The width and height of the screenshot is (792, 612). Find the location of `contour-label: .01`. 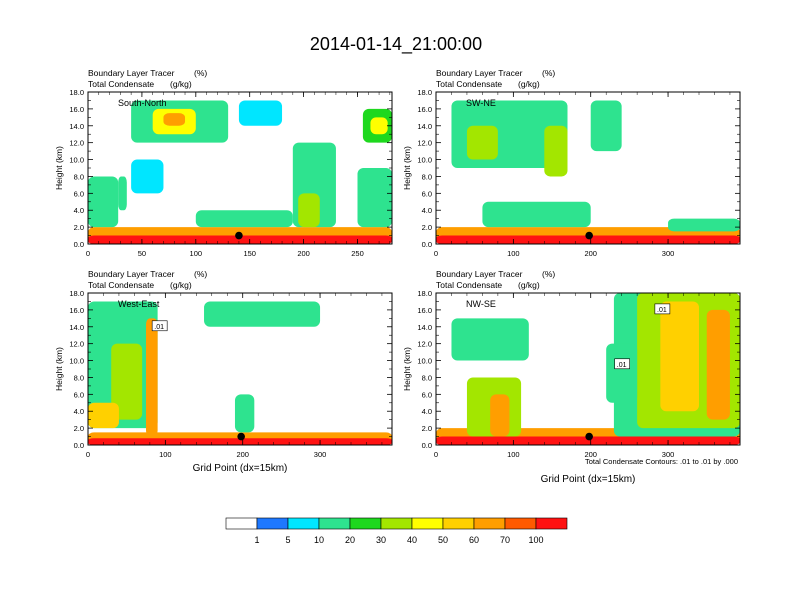

contour-label: .01 is located at coordinates (159, 327).